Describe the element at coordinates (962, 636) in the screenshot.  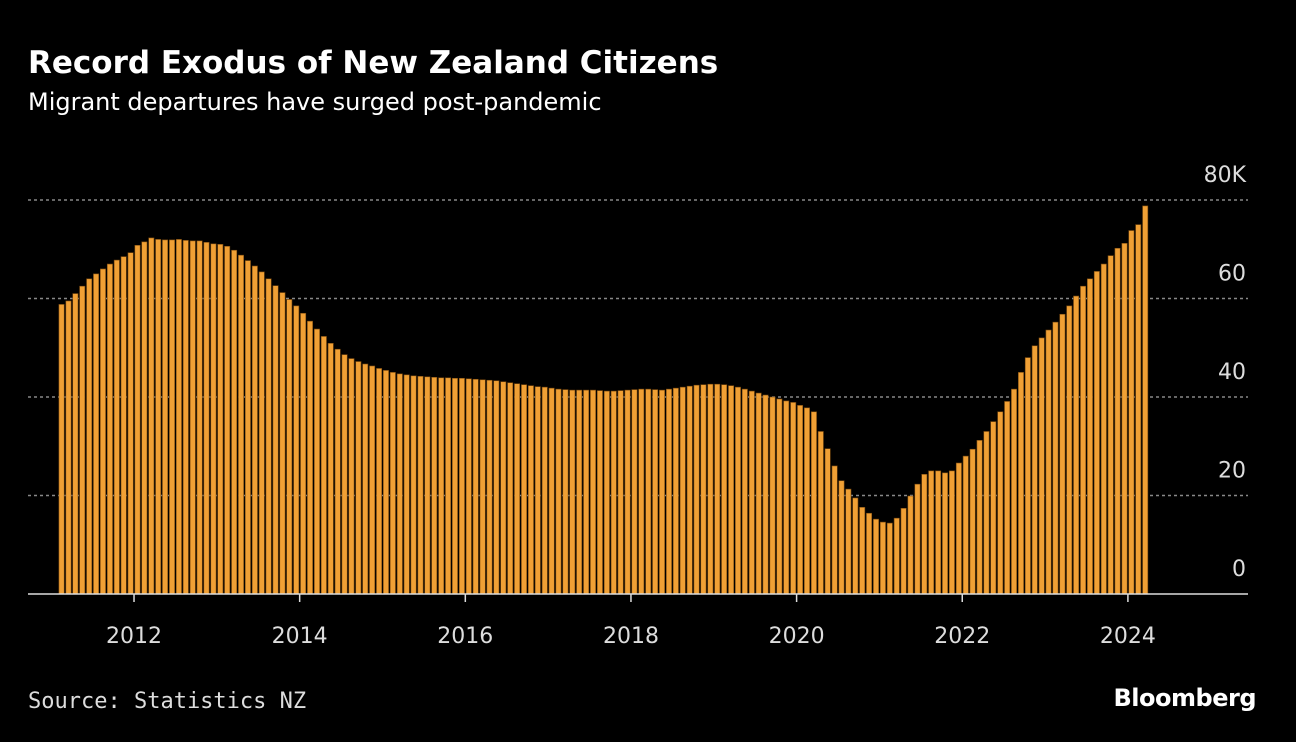
I see `x-tick-label: 2022` at that location.